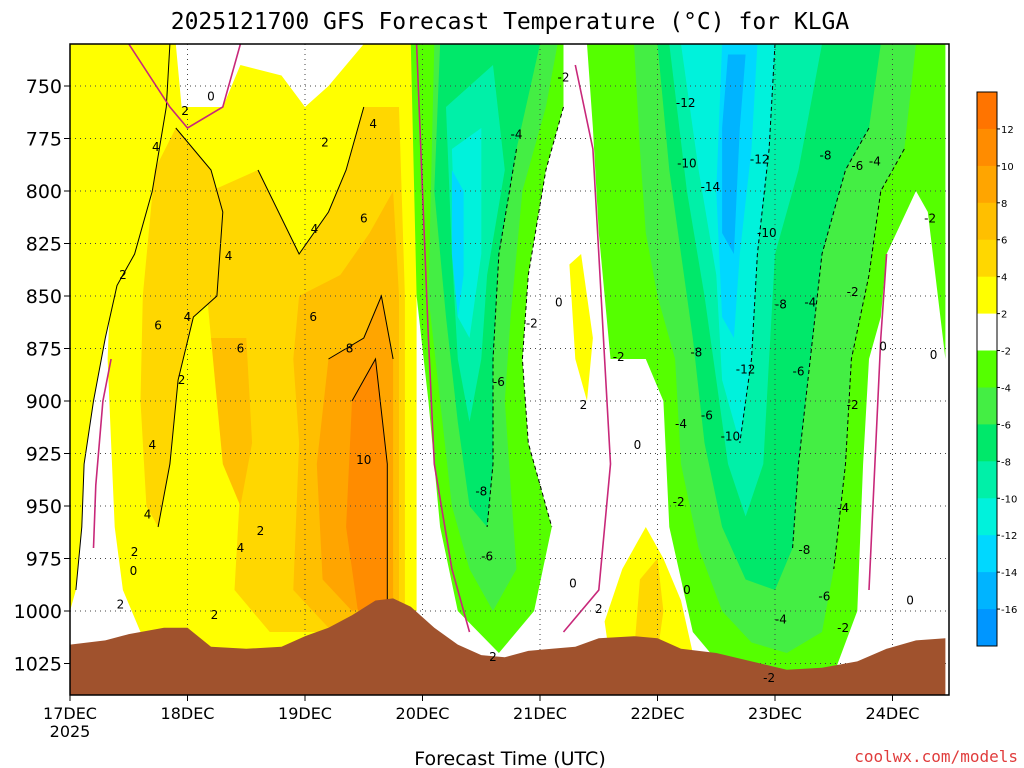  Describe the element at coordinates (1004, 278) in the screenshot. I see `colorbar-tick-label: 4` at that location.